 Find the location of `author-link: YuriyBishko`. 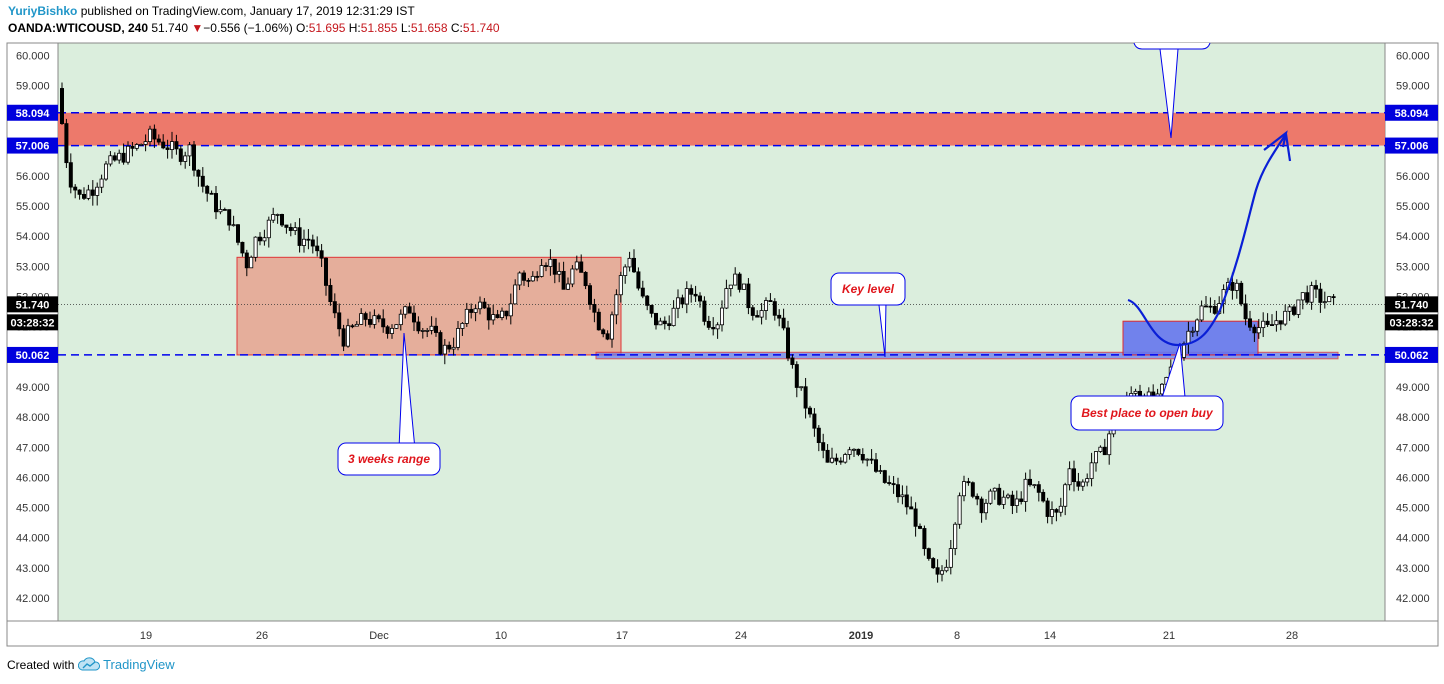

author-link: YuriyBishko is located at coordinates (43, 11).